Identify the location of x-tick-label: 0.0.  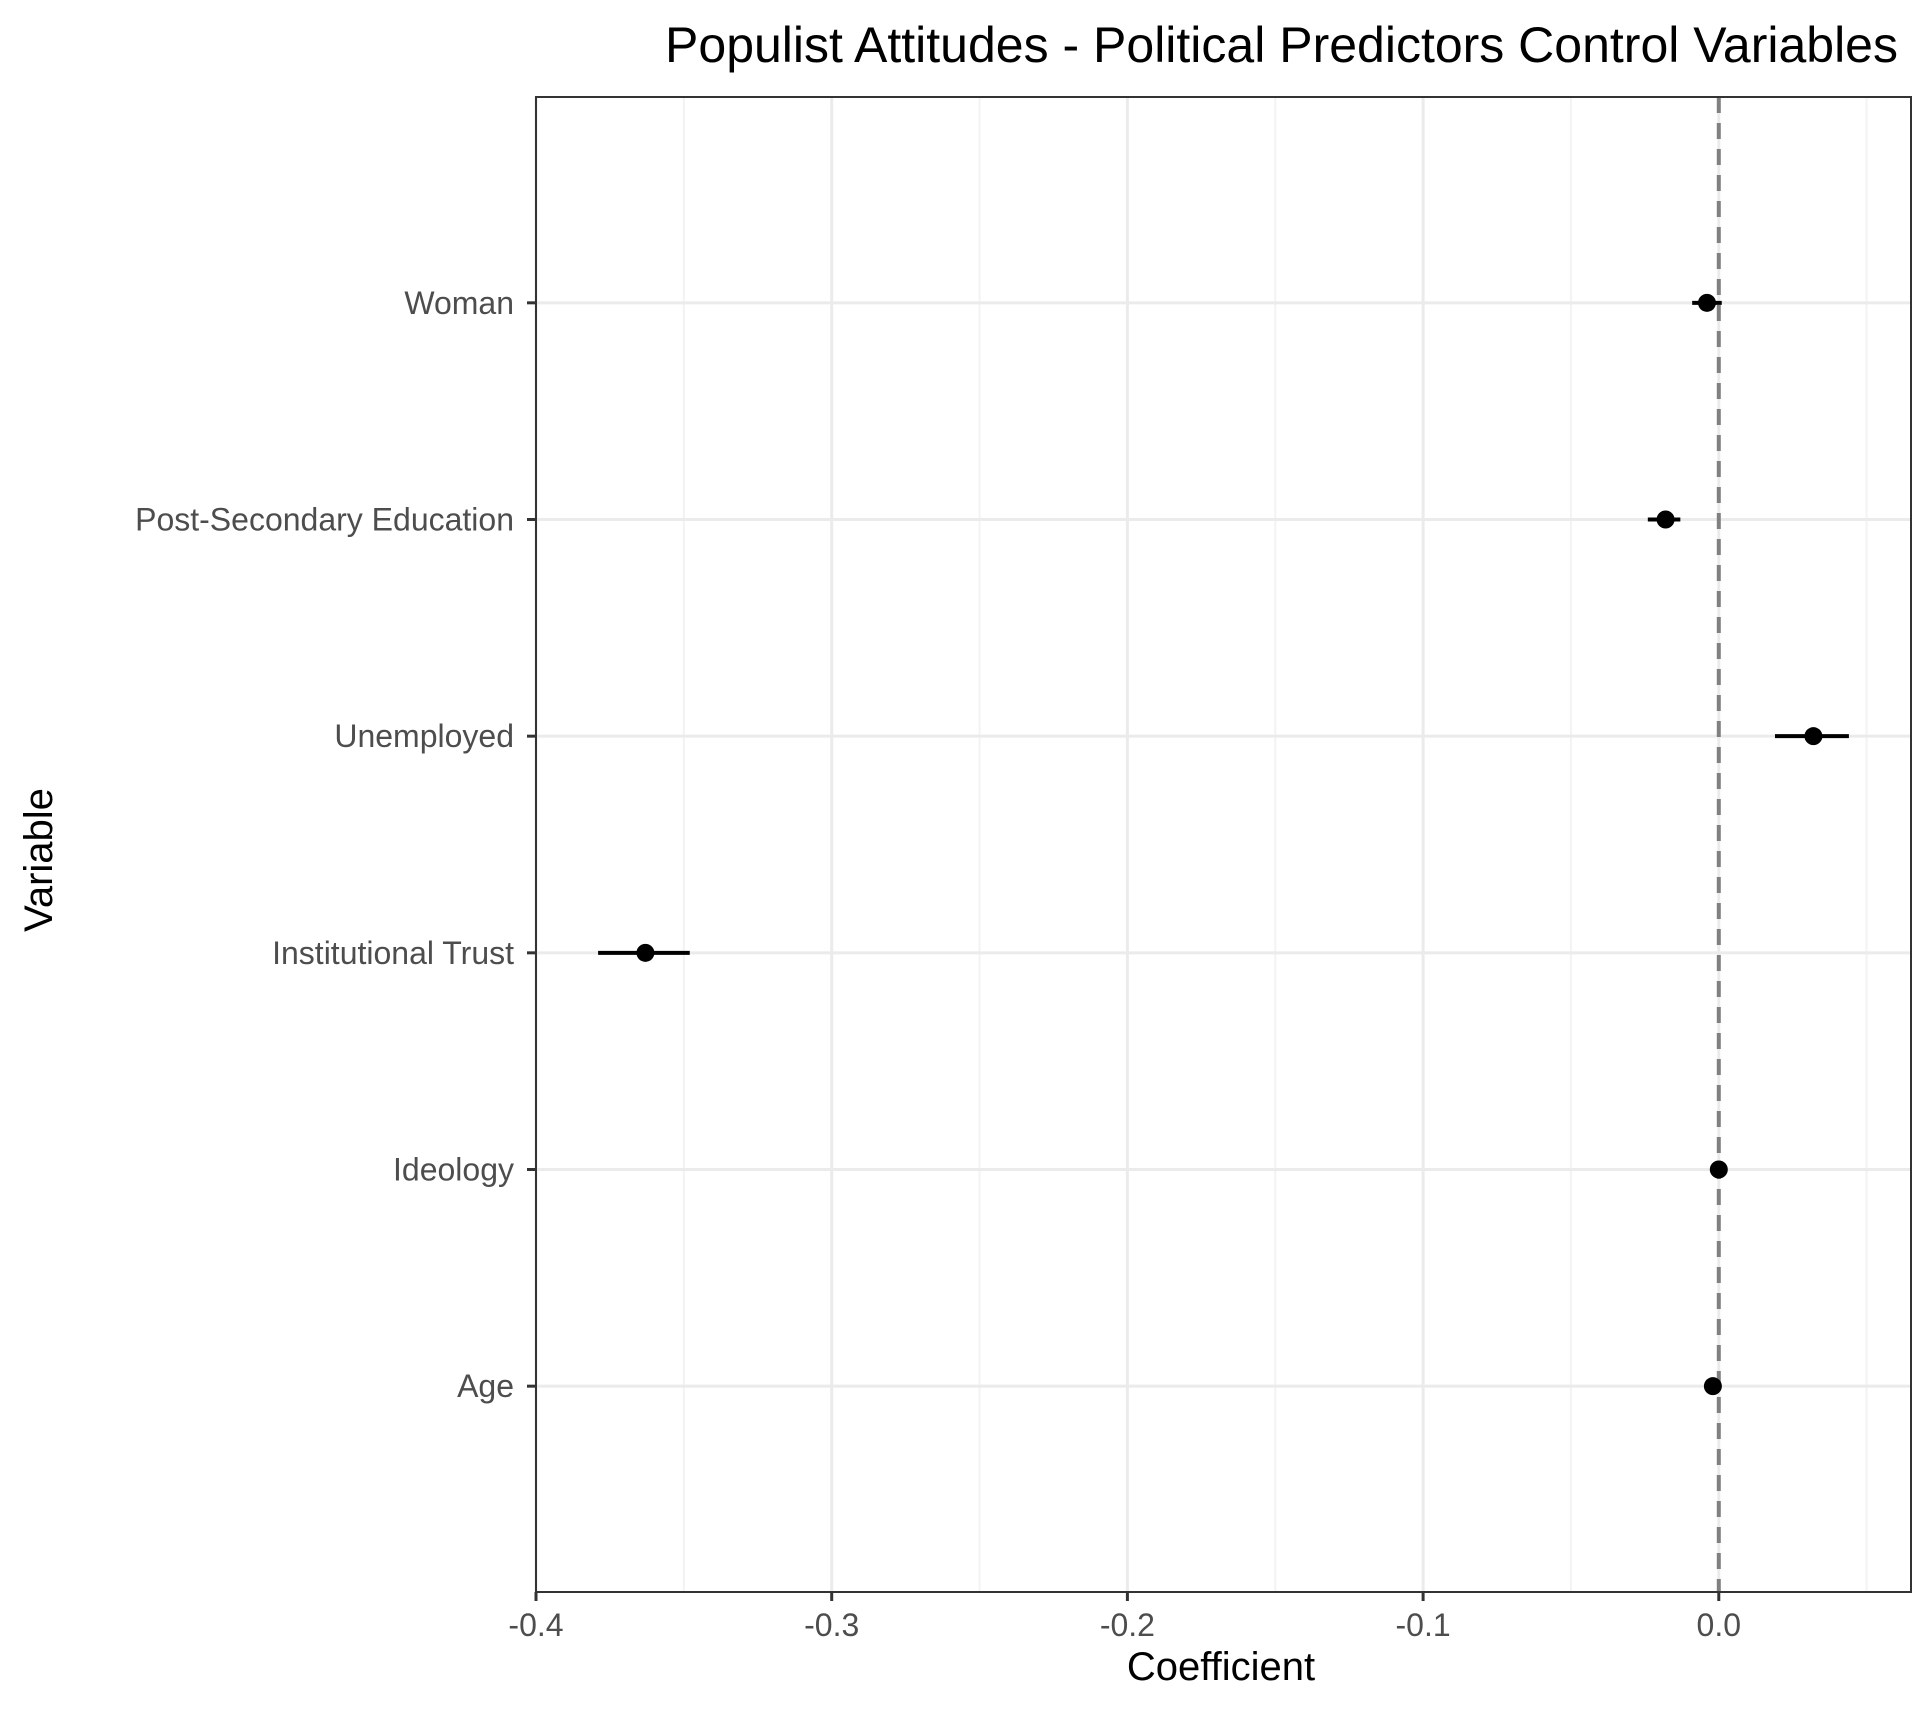
(1719, 1625).